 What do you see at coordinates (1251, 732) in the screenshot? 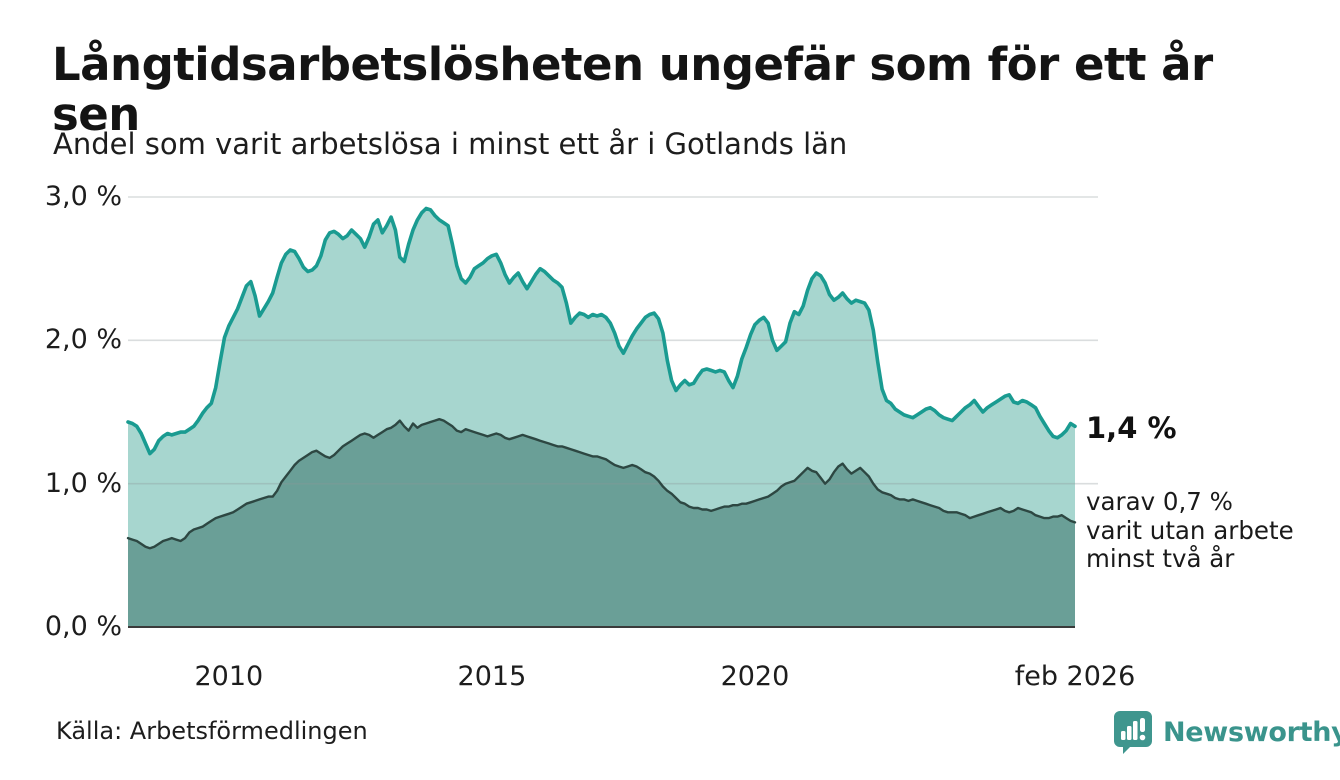
I see `newsworthy-logo-text: Newsworthy` at bounding box center [1251, 732].